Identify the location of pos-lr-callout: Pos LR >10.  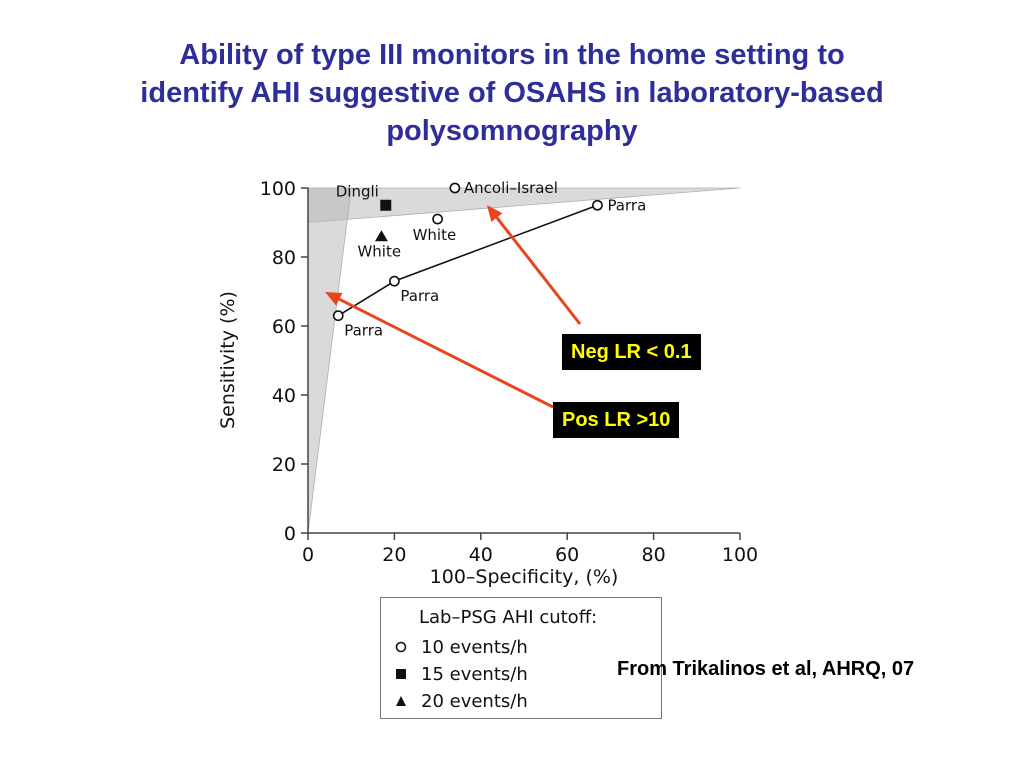
(616, 420).